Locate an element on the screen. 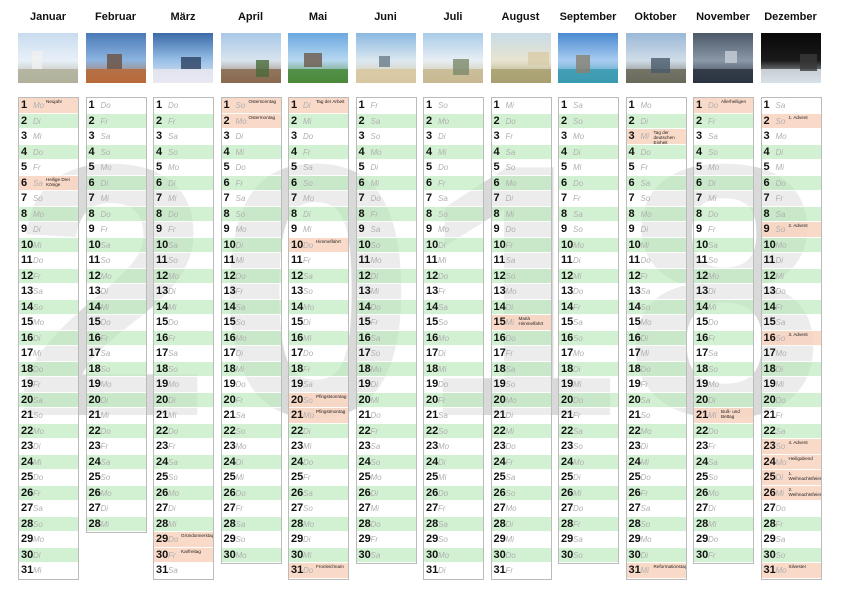 Image resolution: width=845 pixels, height=597 pixels. day-row: 12 Mo is located at coordinates (723, 276).